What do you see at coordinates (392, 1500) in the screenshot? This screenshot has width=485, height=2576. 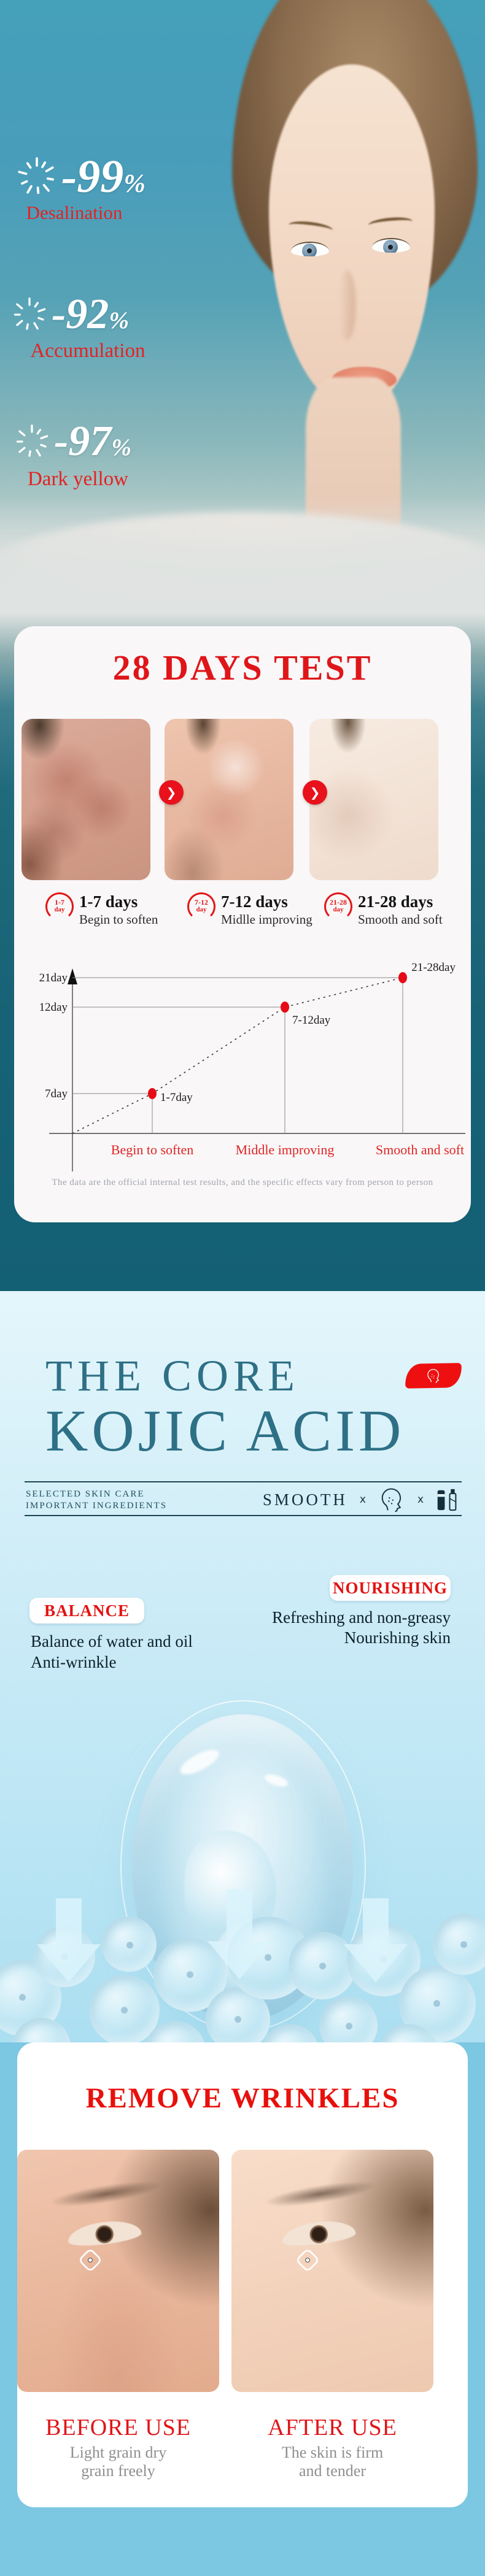 I see `clear-skin-face-icon` at bounding box center [392, 1500].